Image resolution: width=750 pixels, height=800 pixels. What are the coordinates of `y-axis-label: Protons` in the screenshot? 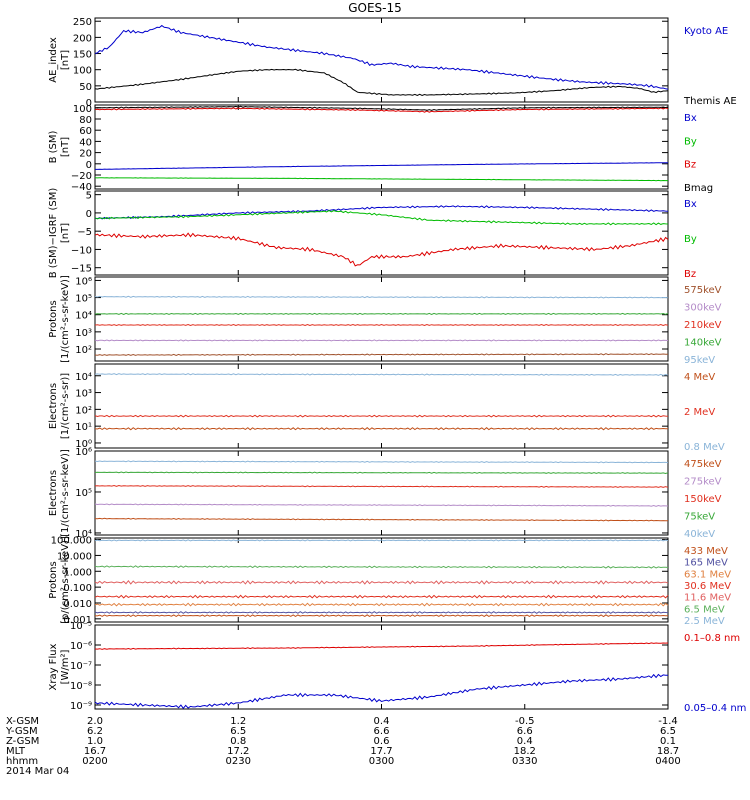 It's located at (53, 579).